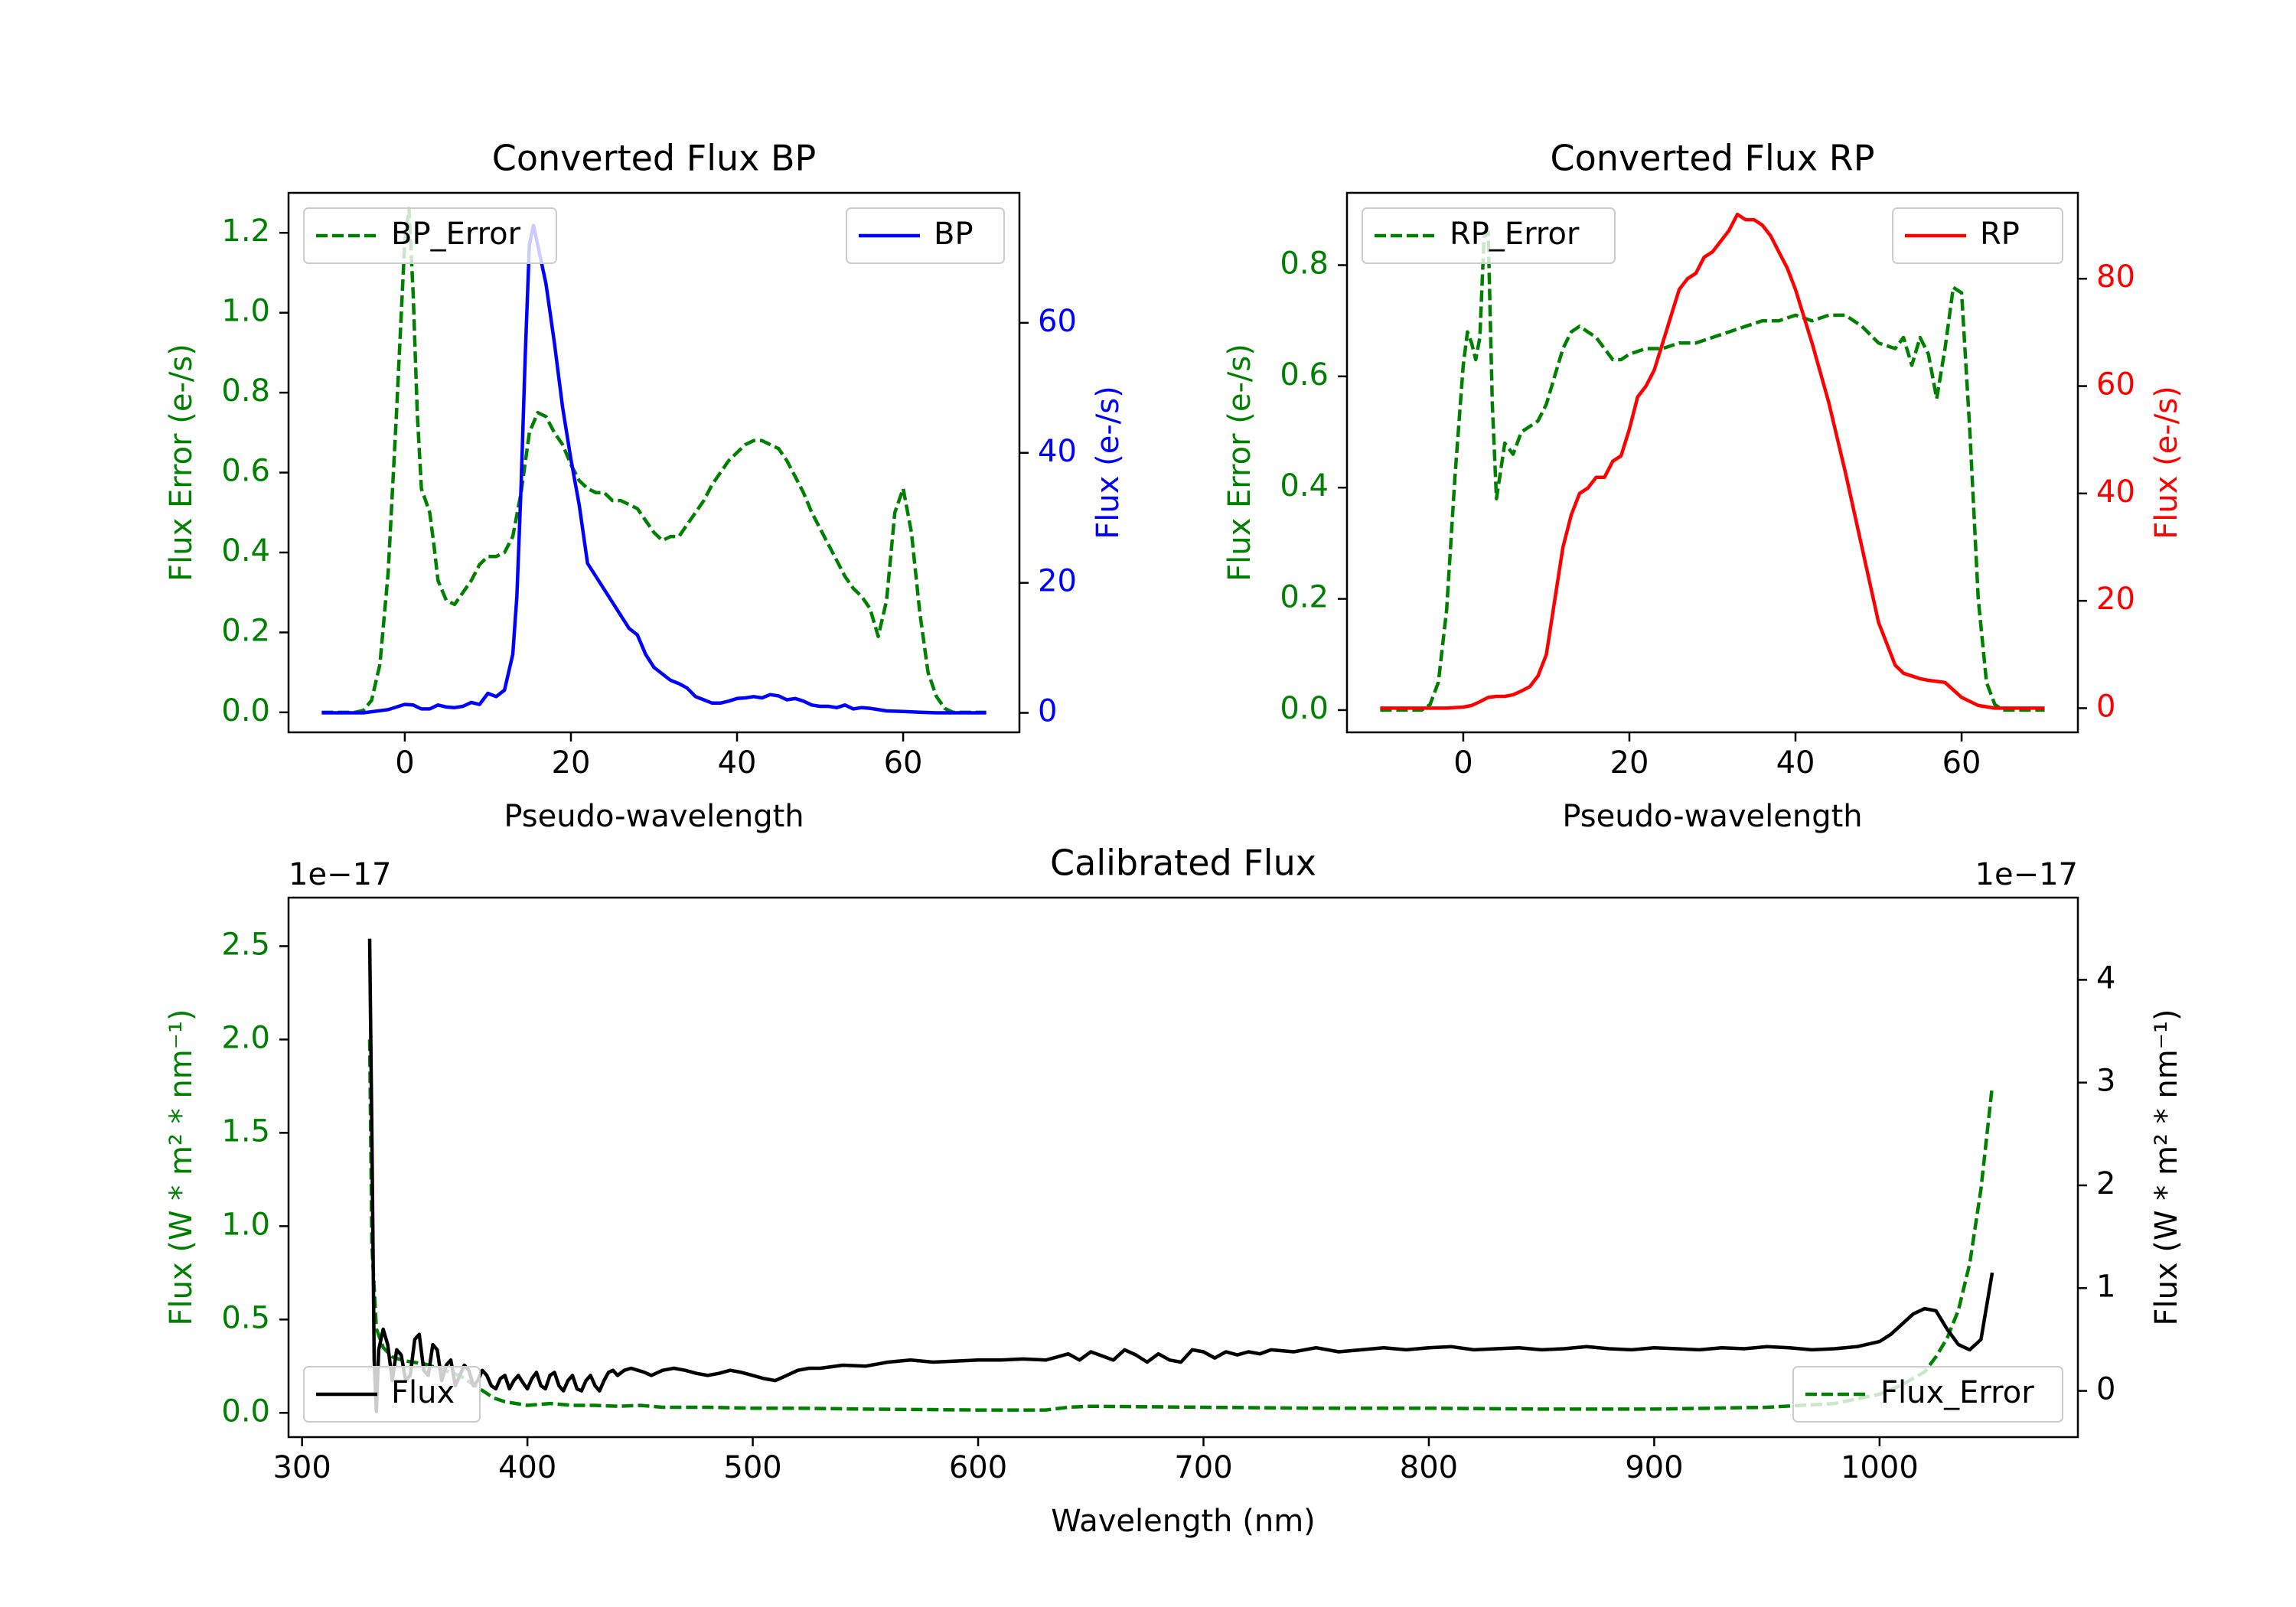 This screenshot has width=2296, height=1607. I want to click on legend-left-bp-box, so click(430, 235).